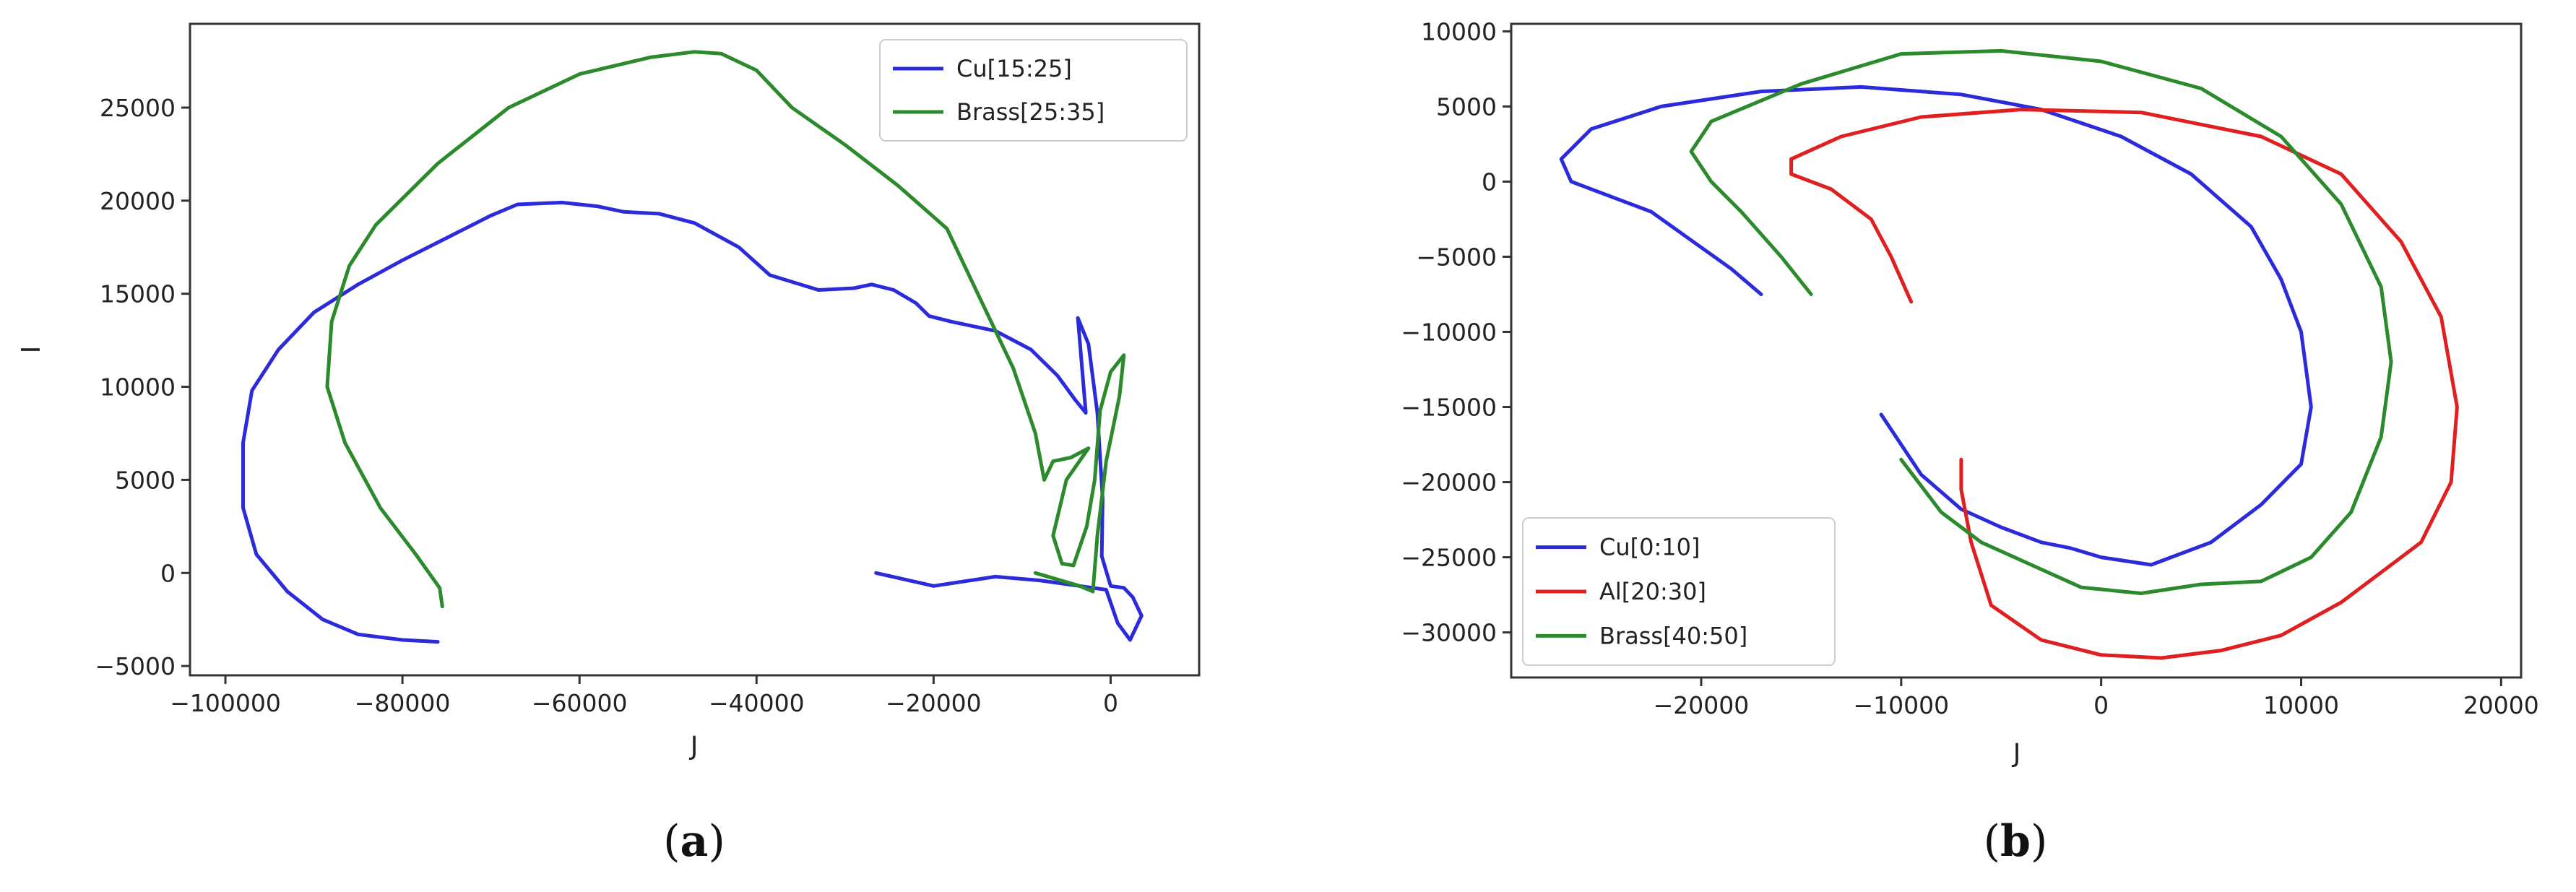 The height and width of the screenshot is (892, 2576). I want to click on panel-a-legend: Cu[15:25] Brass[25:35], so click(1033, 90).